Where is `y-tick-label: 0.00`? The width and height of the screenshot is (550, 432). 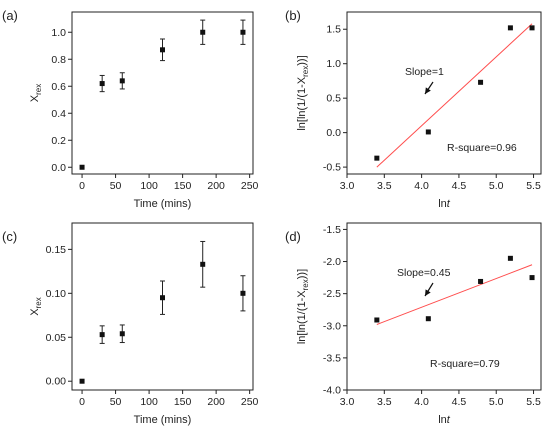 y-tick-label: 0.00 is located at coordinates (56, 382).